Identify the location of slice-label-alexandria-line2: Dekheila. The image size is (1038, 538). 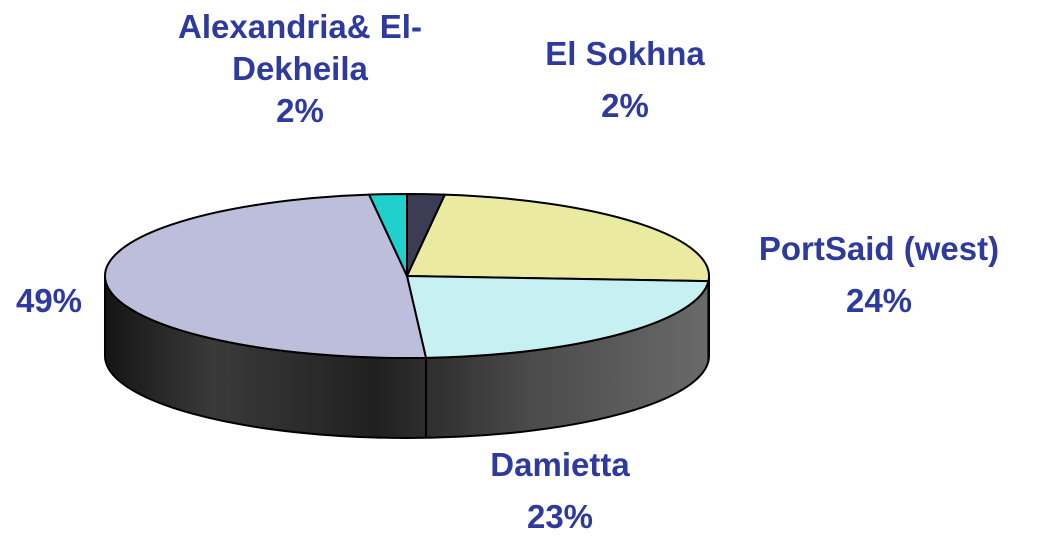
(300, 68).